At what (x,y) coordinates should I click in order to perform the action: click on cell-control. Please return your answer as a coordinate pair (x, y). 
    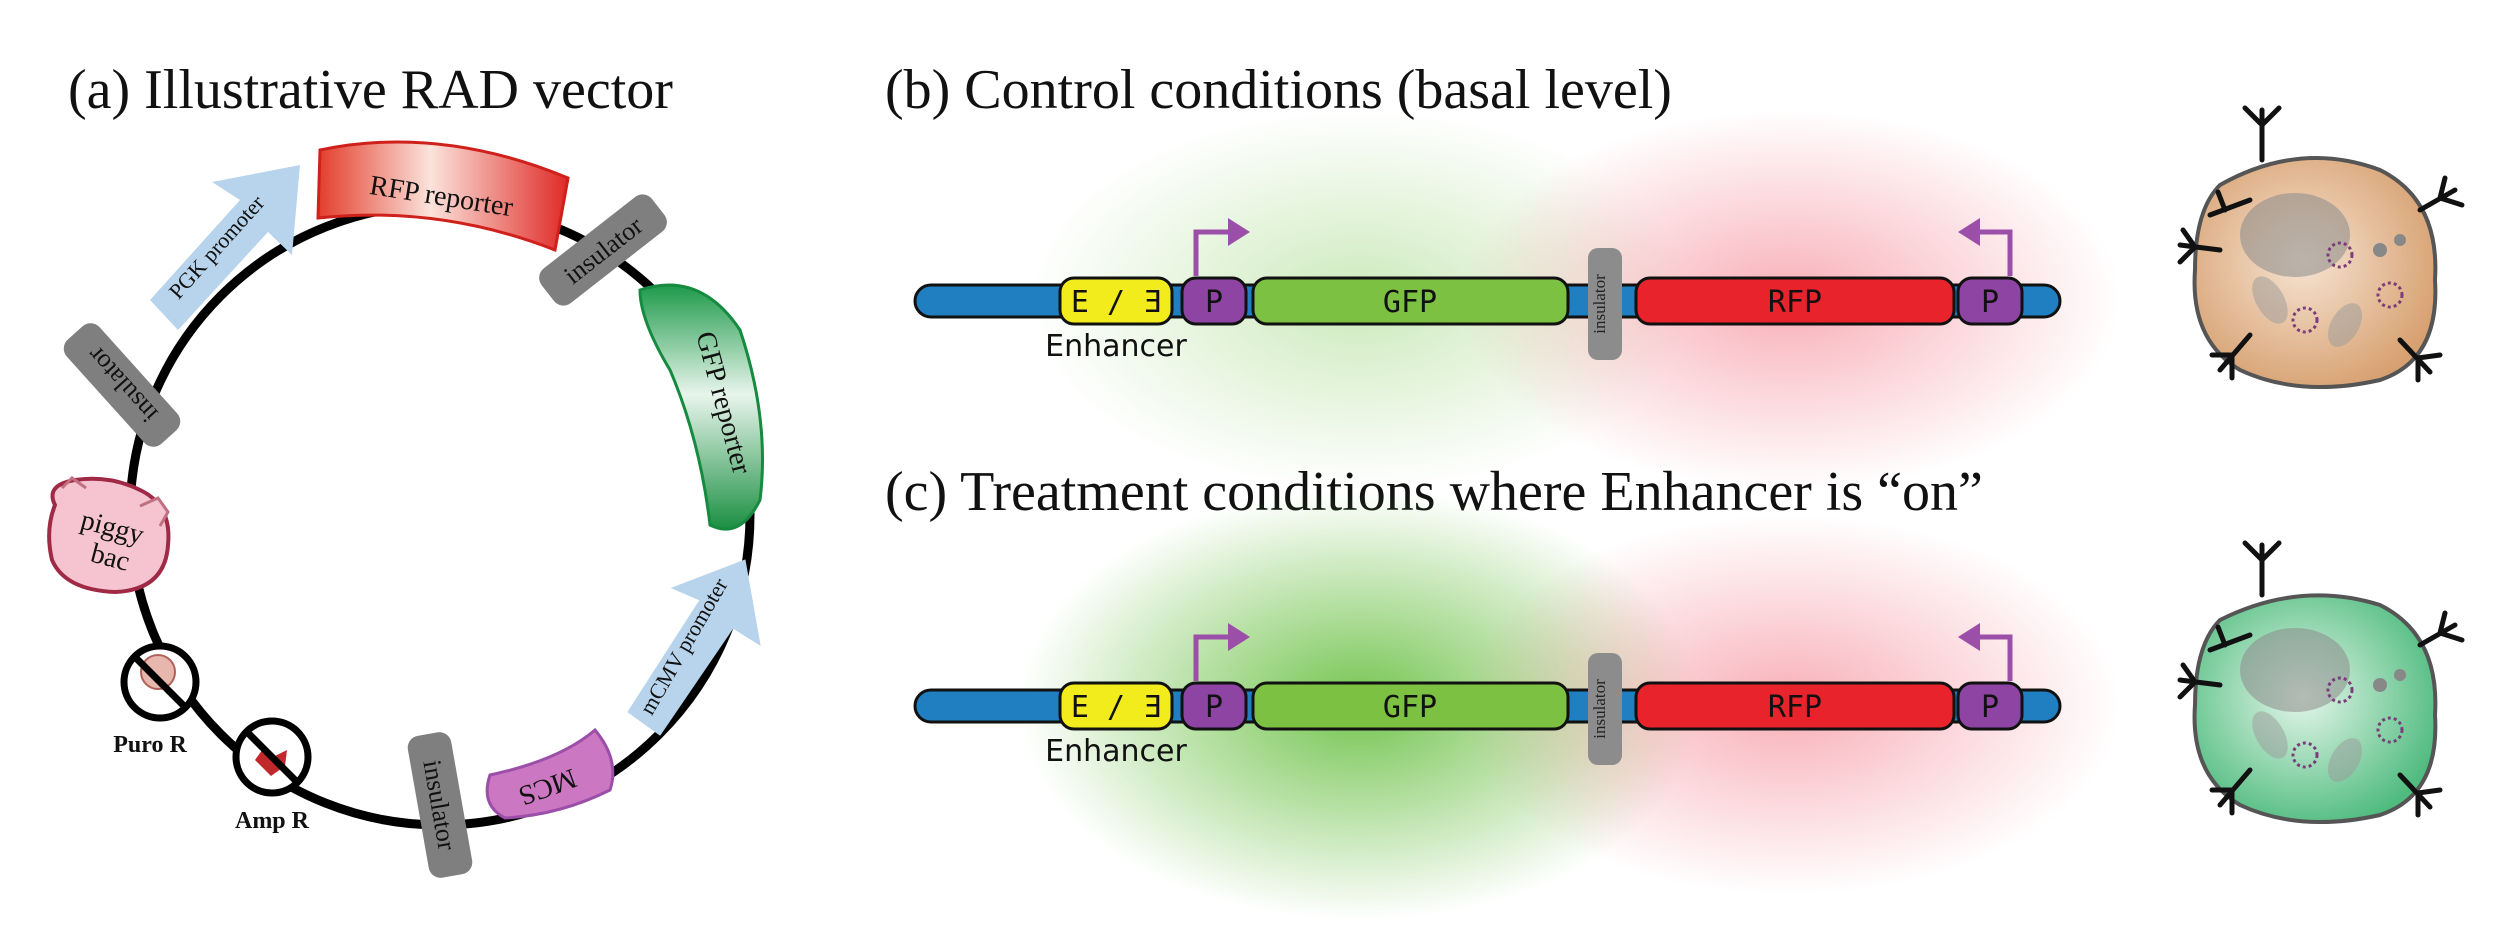
    Looking at the image, I should click on (2321, 247).